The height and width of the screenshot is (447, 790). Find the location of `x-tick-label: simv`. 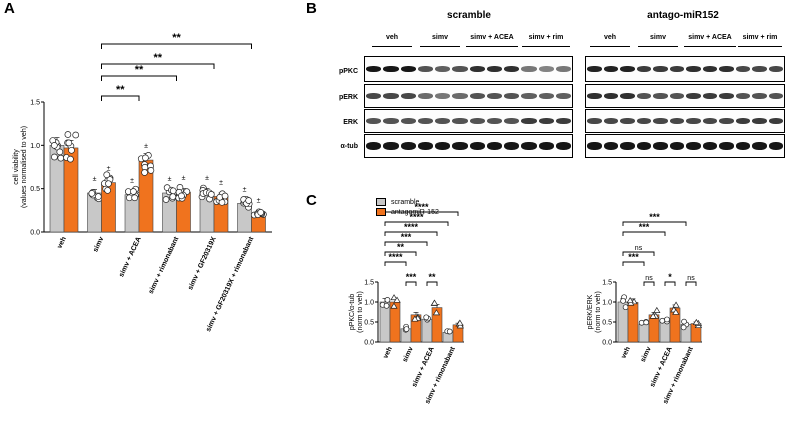

x-tick-label: simv is located at coordinates (646, 355).